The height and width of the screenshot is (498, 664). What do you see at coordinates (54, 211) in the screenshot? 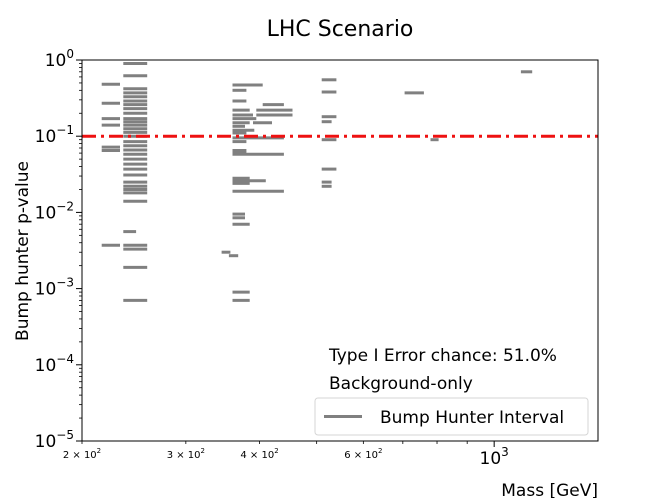
I see `y-tick-label: 10⁻²` at bounding box center [54, 211].